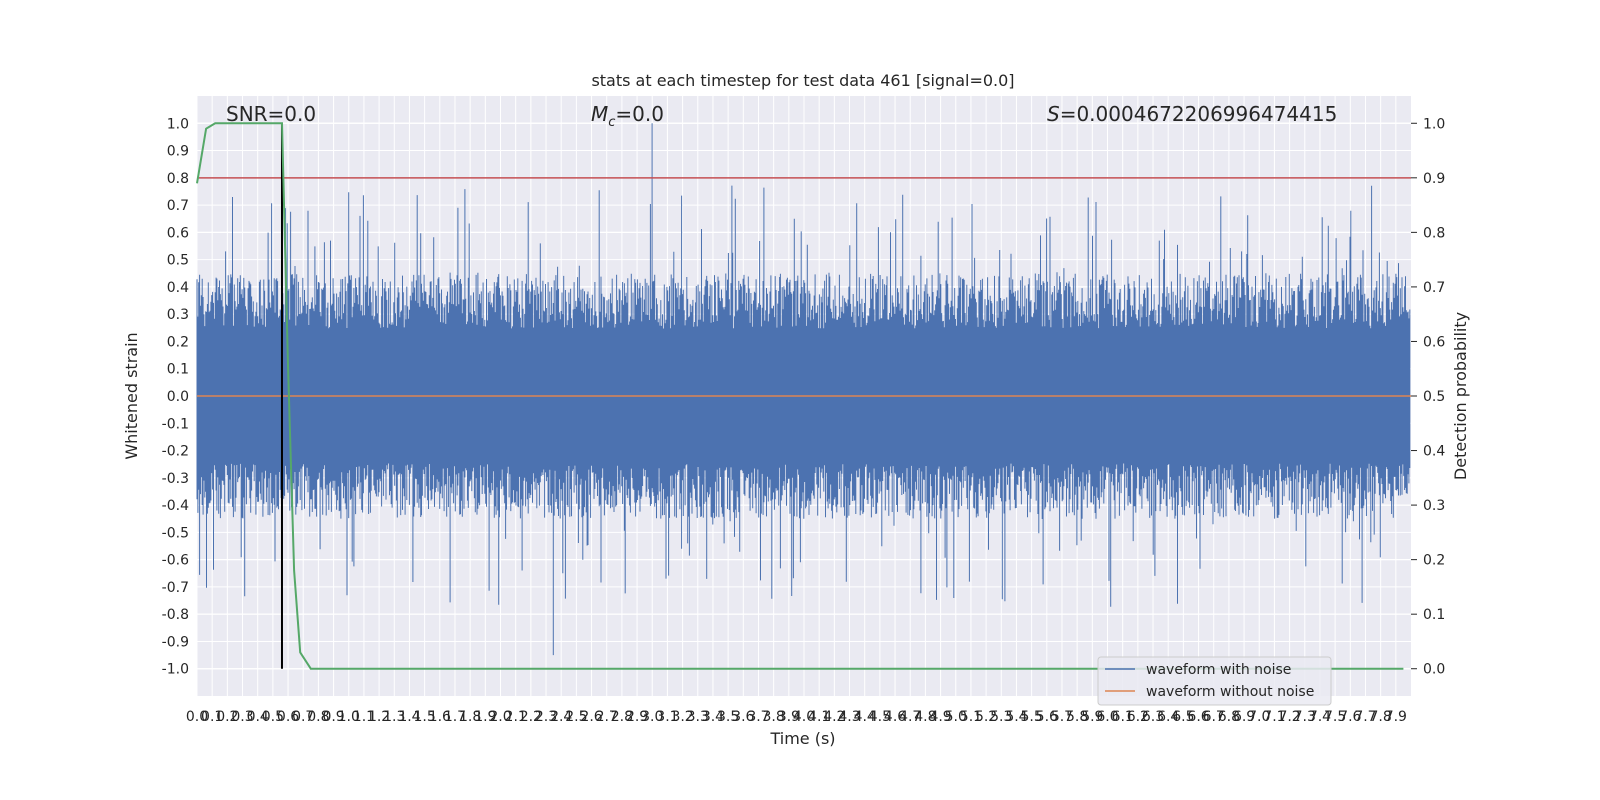 This screenshot has width=1600, height=800. Describe the element at coordinates (227, 717) in the screenshot. I see `x-tick-label: 0.2` at that location.